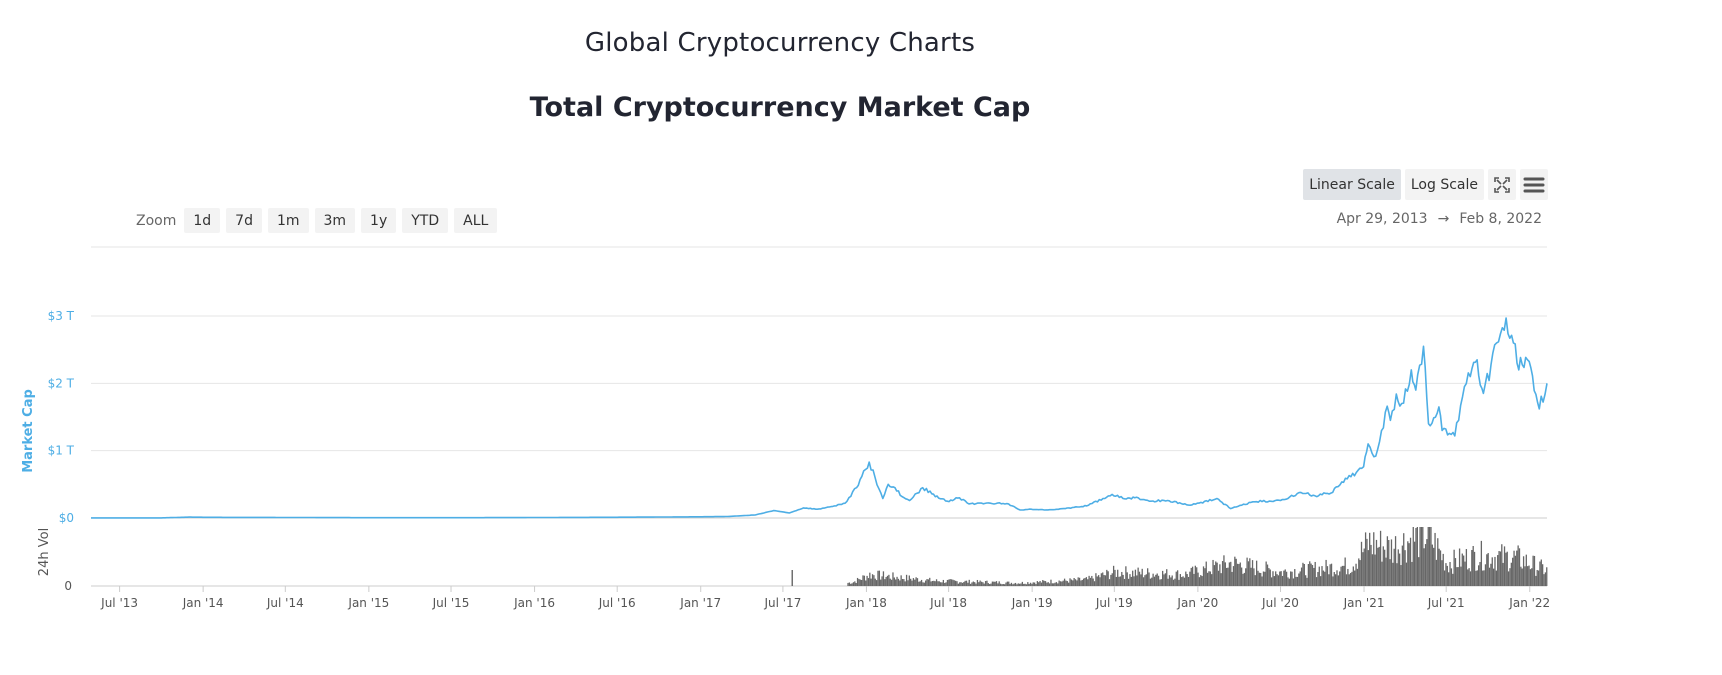  Describe the element at coordinates (1500, 219) in the screenshot. I see `range-to: Feb 8, 2022` at that location.